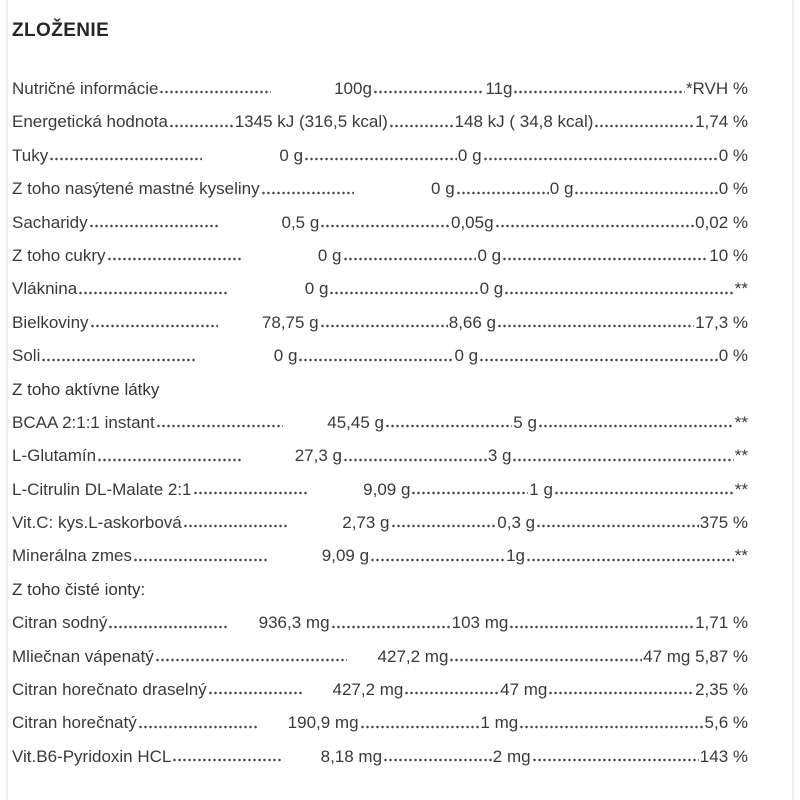  Describe the element at coordinates (355, 422) in the screenshot. I see `value-per-100g: 45,45 g` at that location.